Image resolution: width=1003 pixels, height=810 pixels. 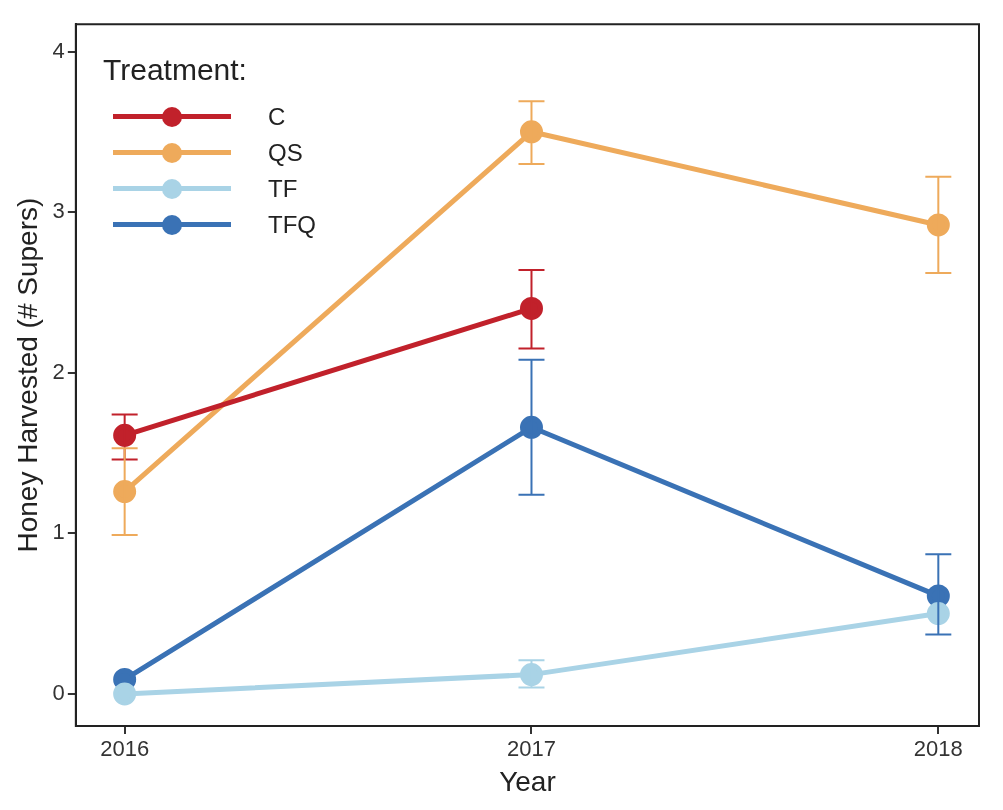 What do you see at coordinates (292, 225) in the screenshot?
I see `legend-label: TFQ` at bounding box center [292, 225].